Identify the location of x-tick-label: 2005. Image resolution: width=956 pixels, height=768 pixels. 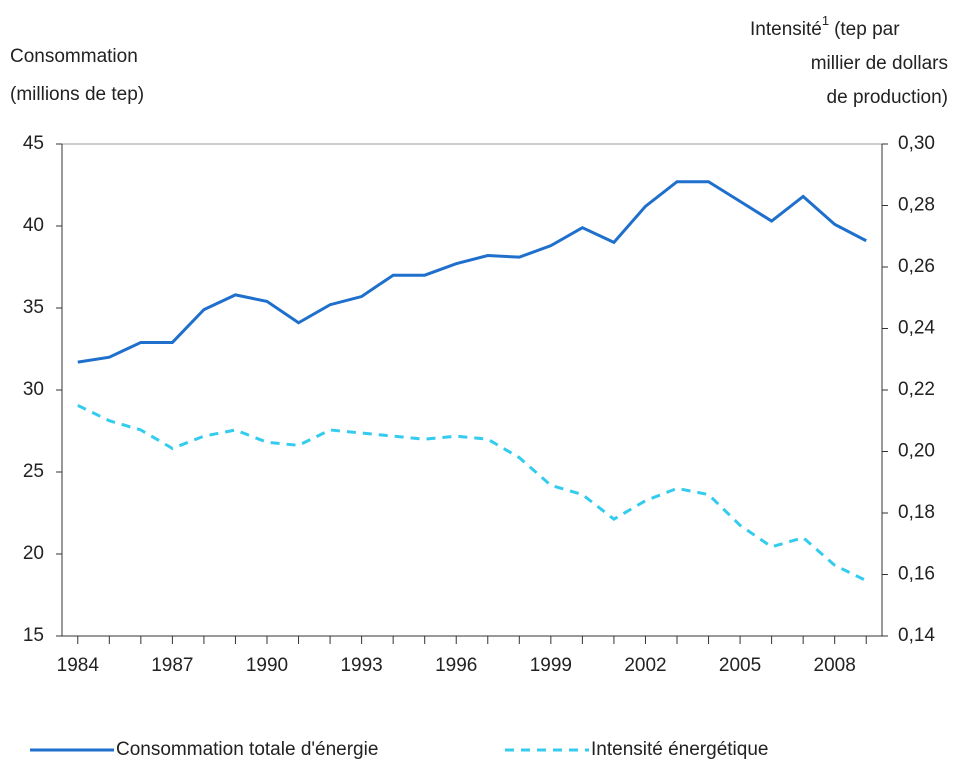
(740, 665).